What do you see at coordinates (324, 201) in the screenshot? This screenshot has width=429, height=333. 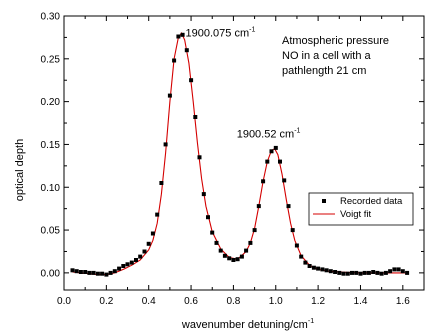 I see `legend-marker-recorded-data` at bounding box center [324, 201].